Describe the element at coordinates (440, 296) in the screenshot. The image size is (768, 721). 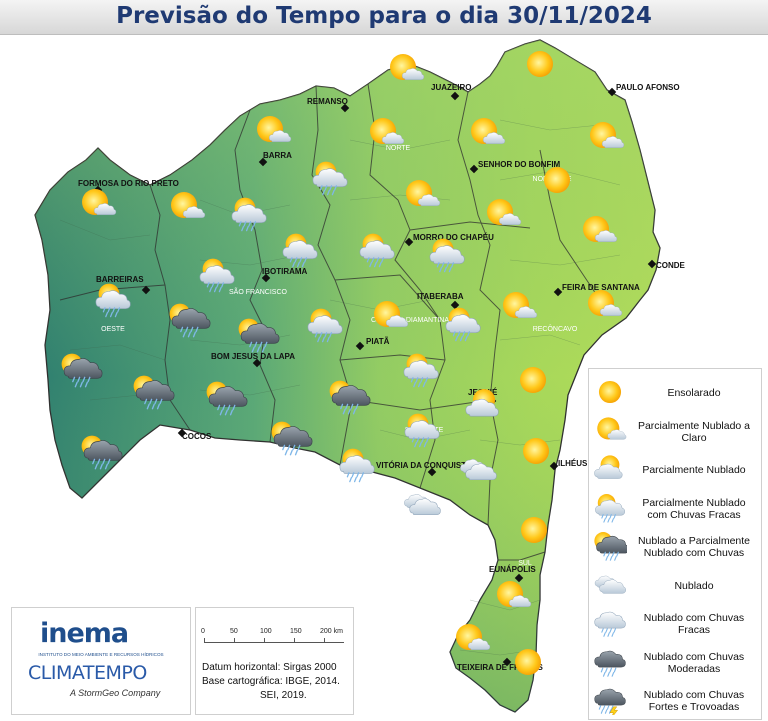
I see `city-label: ITABERABA` at that location.